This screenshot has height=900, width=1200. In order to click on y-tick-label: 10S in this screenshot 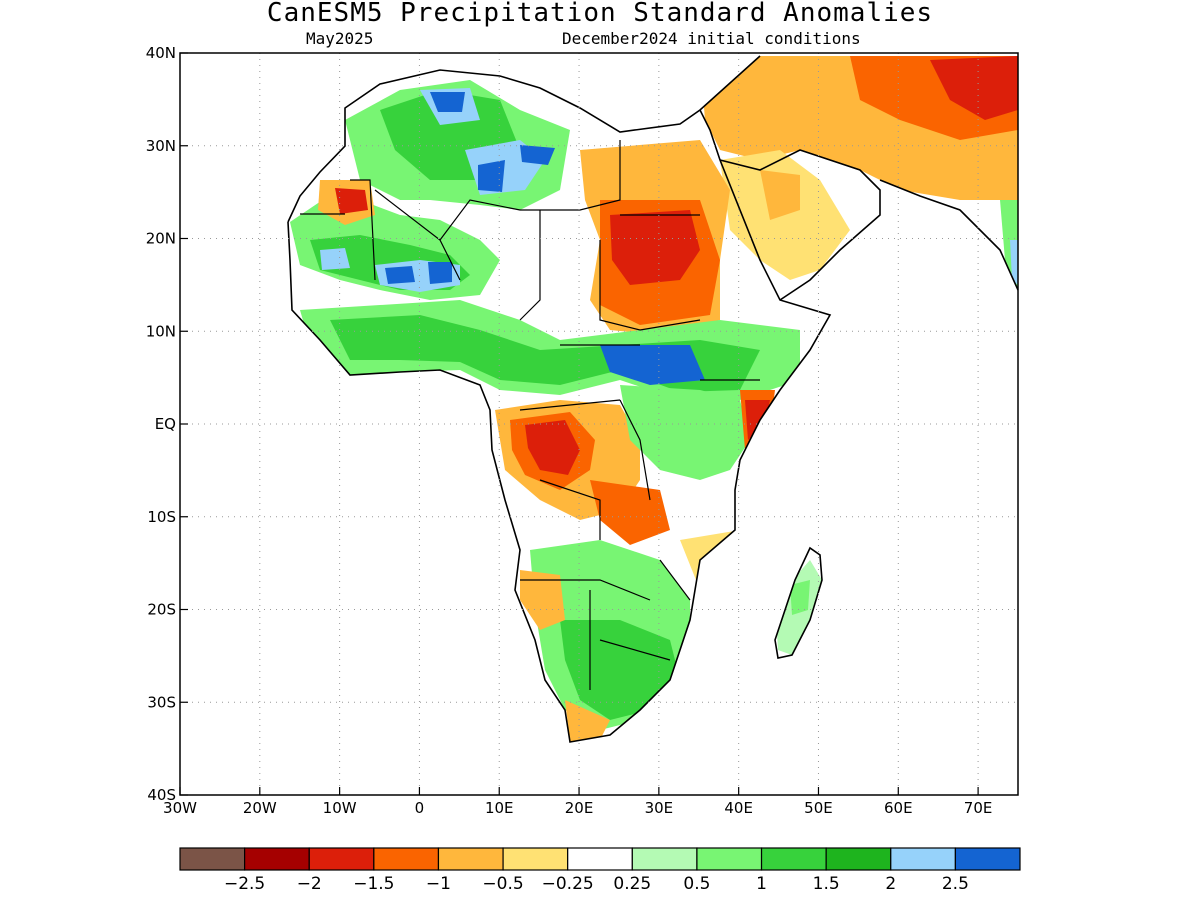, I will do `click(161, 517)`.